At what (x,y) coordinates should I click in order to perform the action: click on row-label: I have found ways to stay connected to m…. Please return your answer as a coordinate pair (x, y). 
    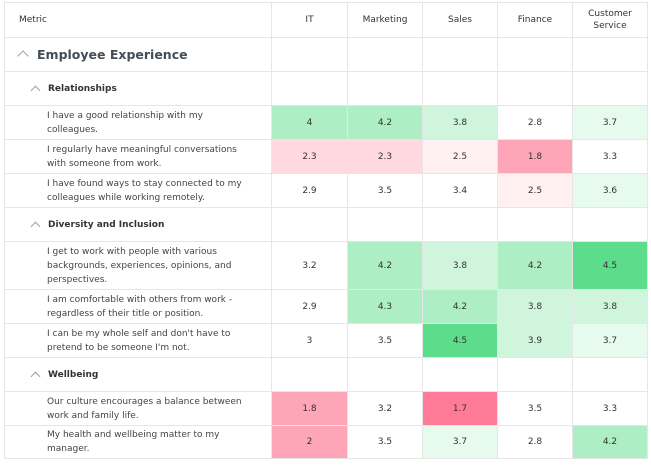
    Looking at the image, I should click on (138, 190).